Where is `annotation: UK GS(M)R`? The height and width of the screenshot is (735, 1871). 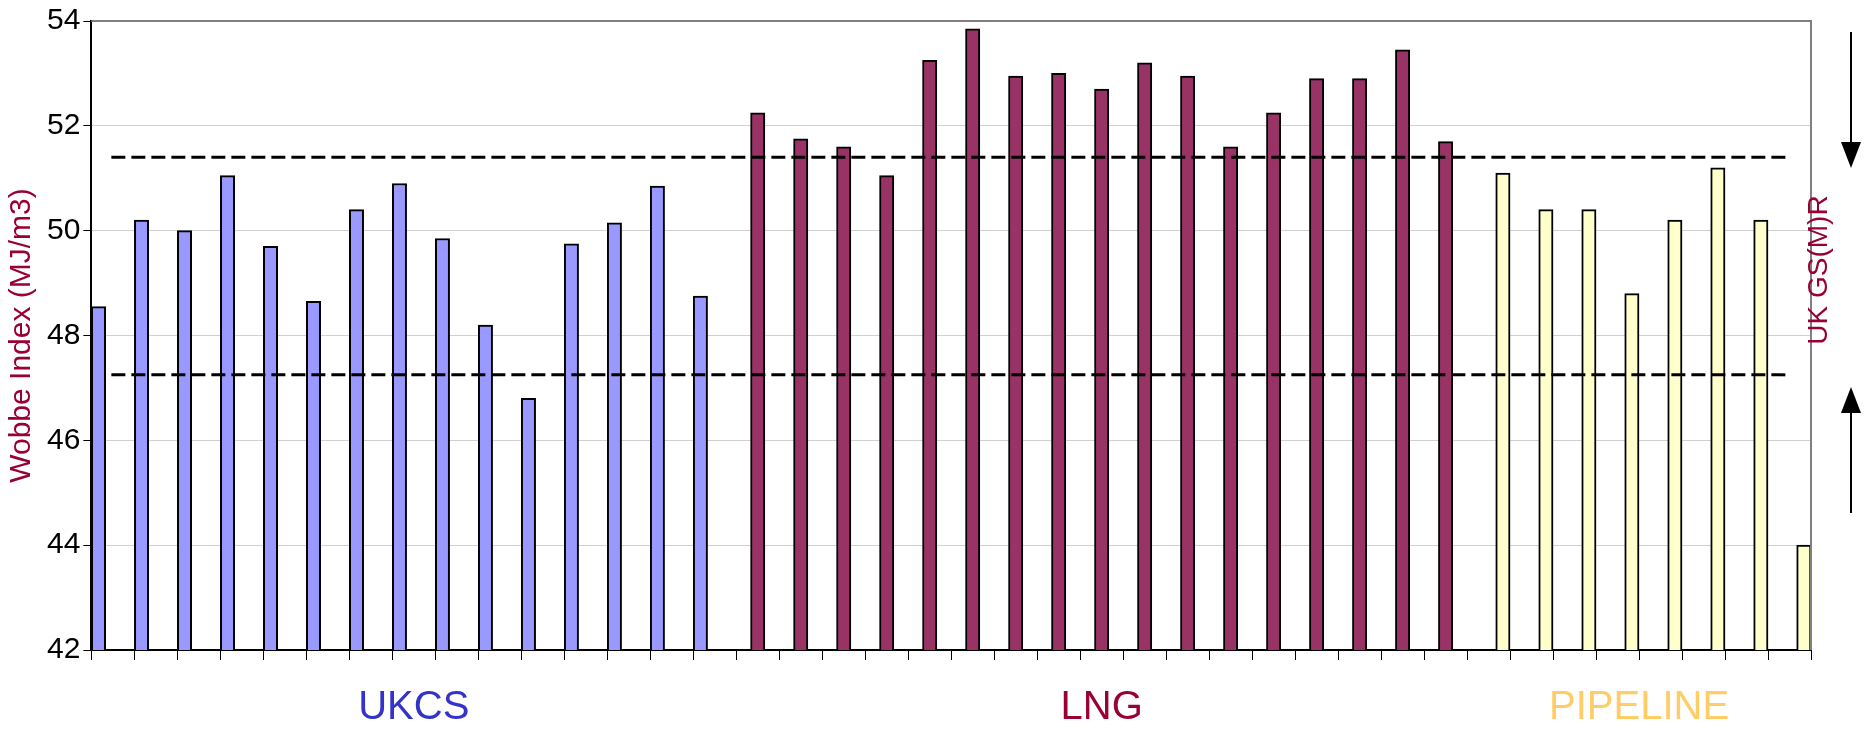
annotation: UK GS(M)R is located at coordinates (1818, 270).